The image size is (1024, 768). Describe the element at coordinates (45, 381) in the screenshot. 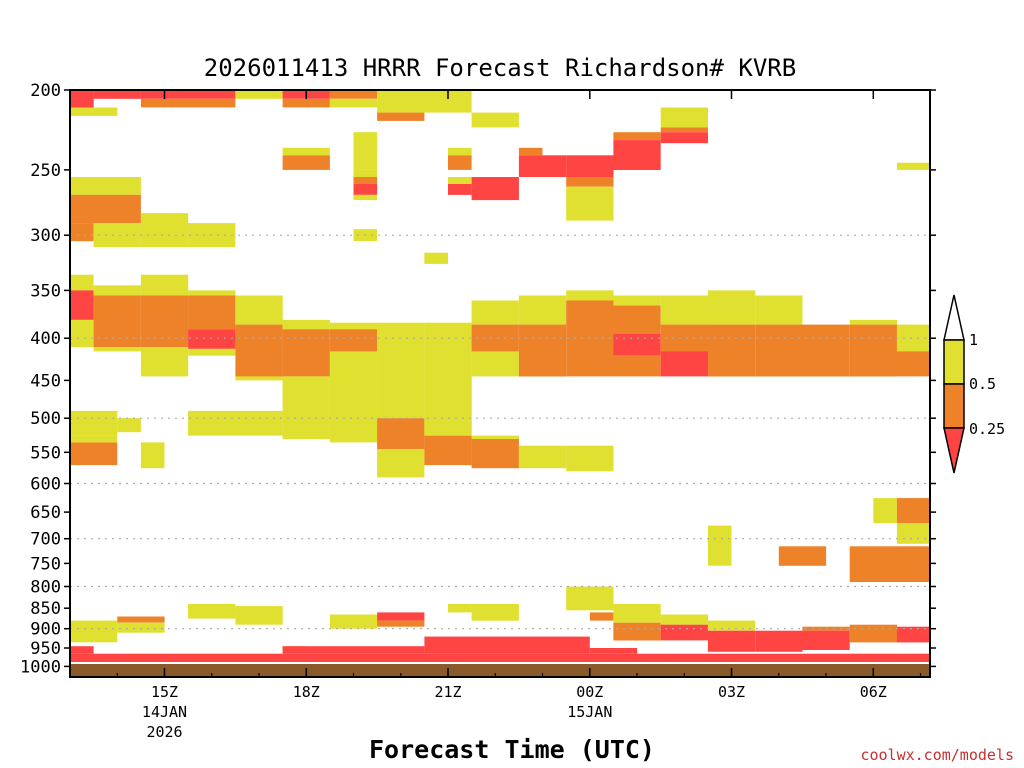

I see `y-tick-label: 450` at that location.